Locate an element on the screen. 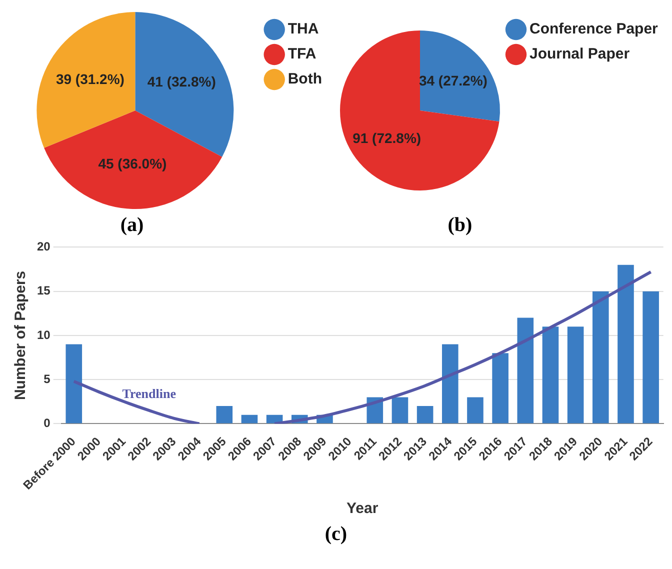 The width and height of the screenshot is (672, 569). text: (c) is located at coordinates (336, 534).